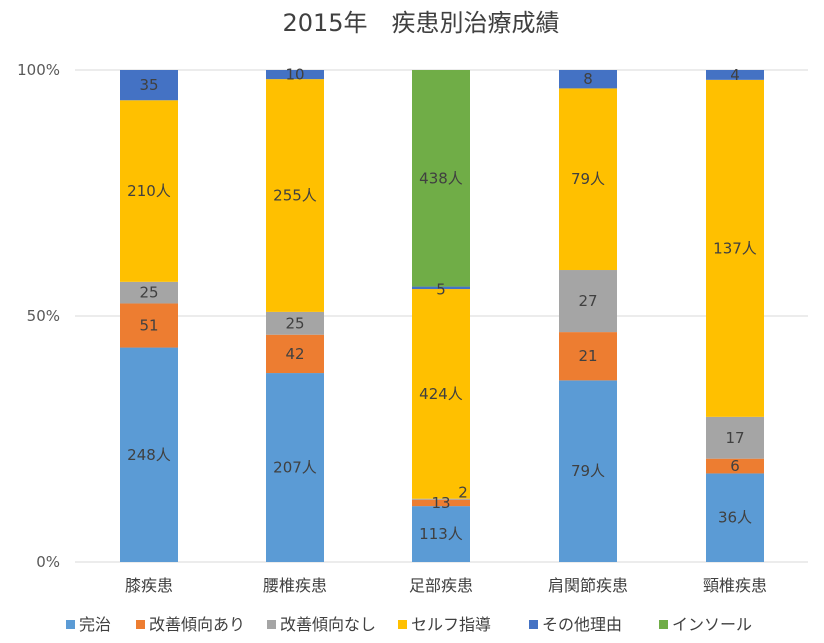 This screenshot has height=643, width=824. What do you see at coordinates (295, 585) in the screenshot?
I see `category-label: 腰椎疾患` at bounding box center [295, 585].